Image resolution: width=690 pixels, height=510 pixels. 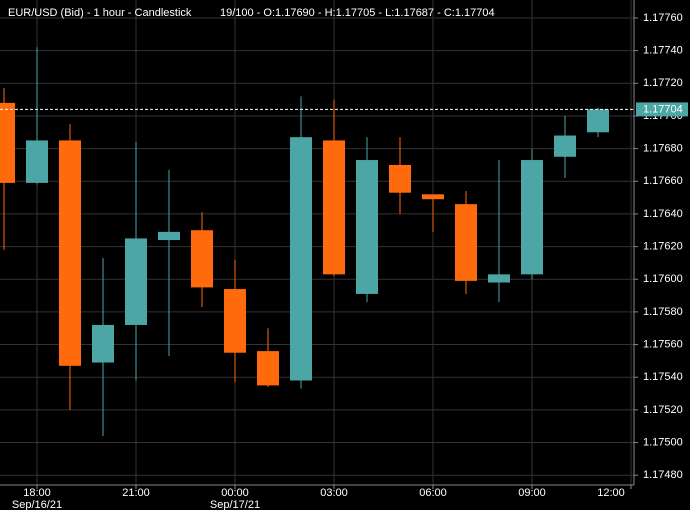 I want to click on x-tick-label: 12:00, so click(x=611, y=493).